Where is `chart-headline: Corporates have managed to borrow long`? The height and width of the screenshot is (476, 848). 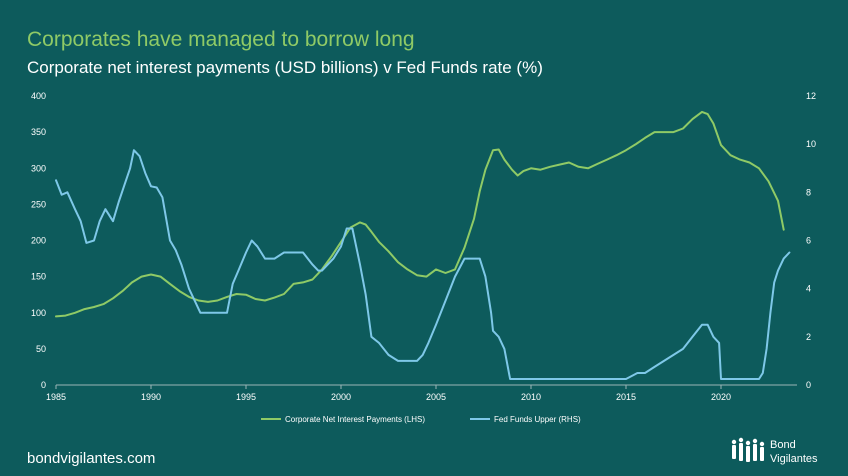 chart-headline: Corporates have managed to borrow long is located at coordinates (221, 39).